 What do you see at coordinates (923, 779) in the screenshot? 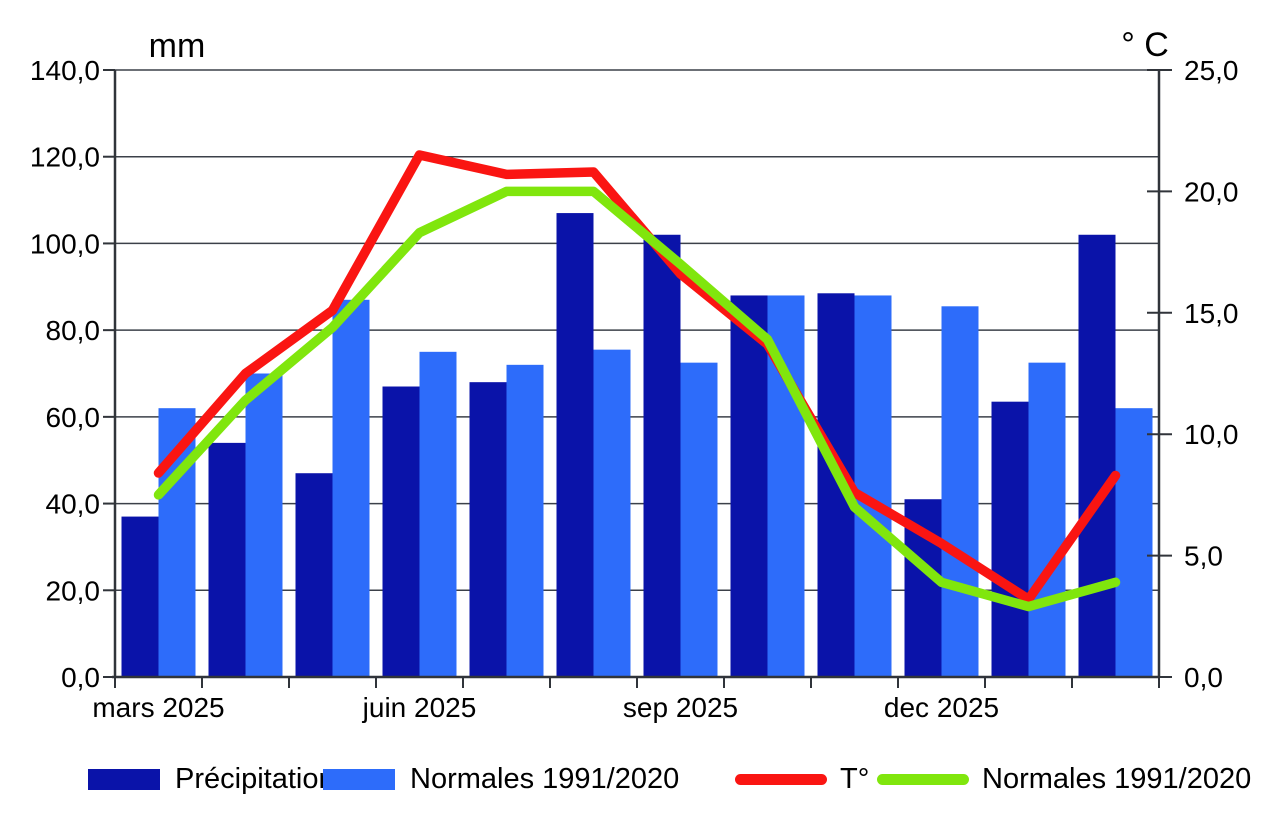
I see `normales-line-swatch` at bounding box center [923, 779].